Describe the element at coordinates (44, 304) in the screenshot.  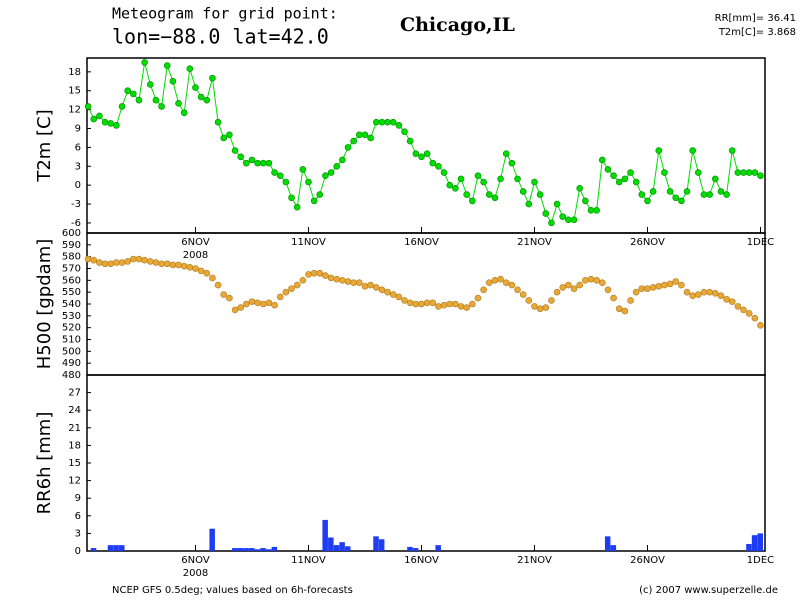
I see `y-axis-label: H500 [gpdam]` at that location.